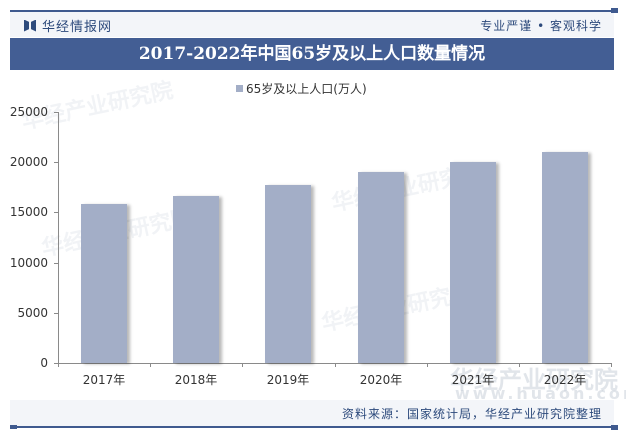 The image size is (626, 435). Describe the element at coordinates (104, 380) in the screenshot. I see `x-tick-label: 2017年` at that location.